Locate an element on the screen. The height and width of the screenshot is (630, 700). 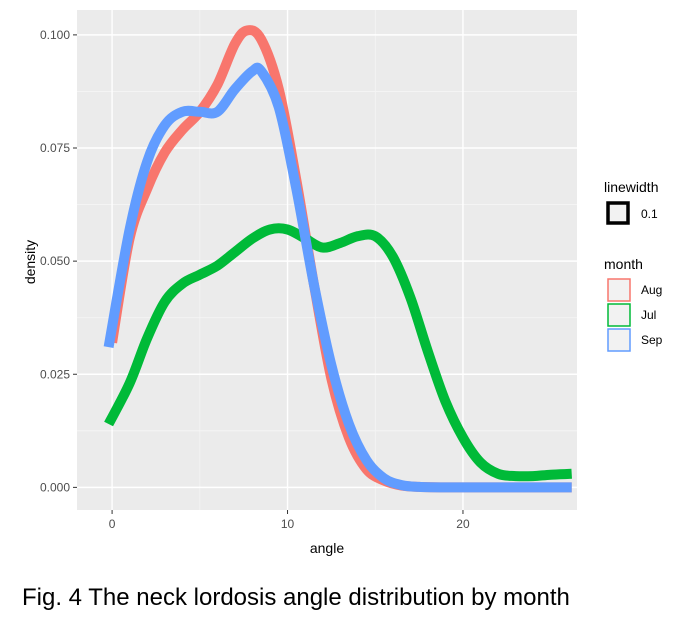
y-axis-title: density is located at coordinates (30, 262).